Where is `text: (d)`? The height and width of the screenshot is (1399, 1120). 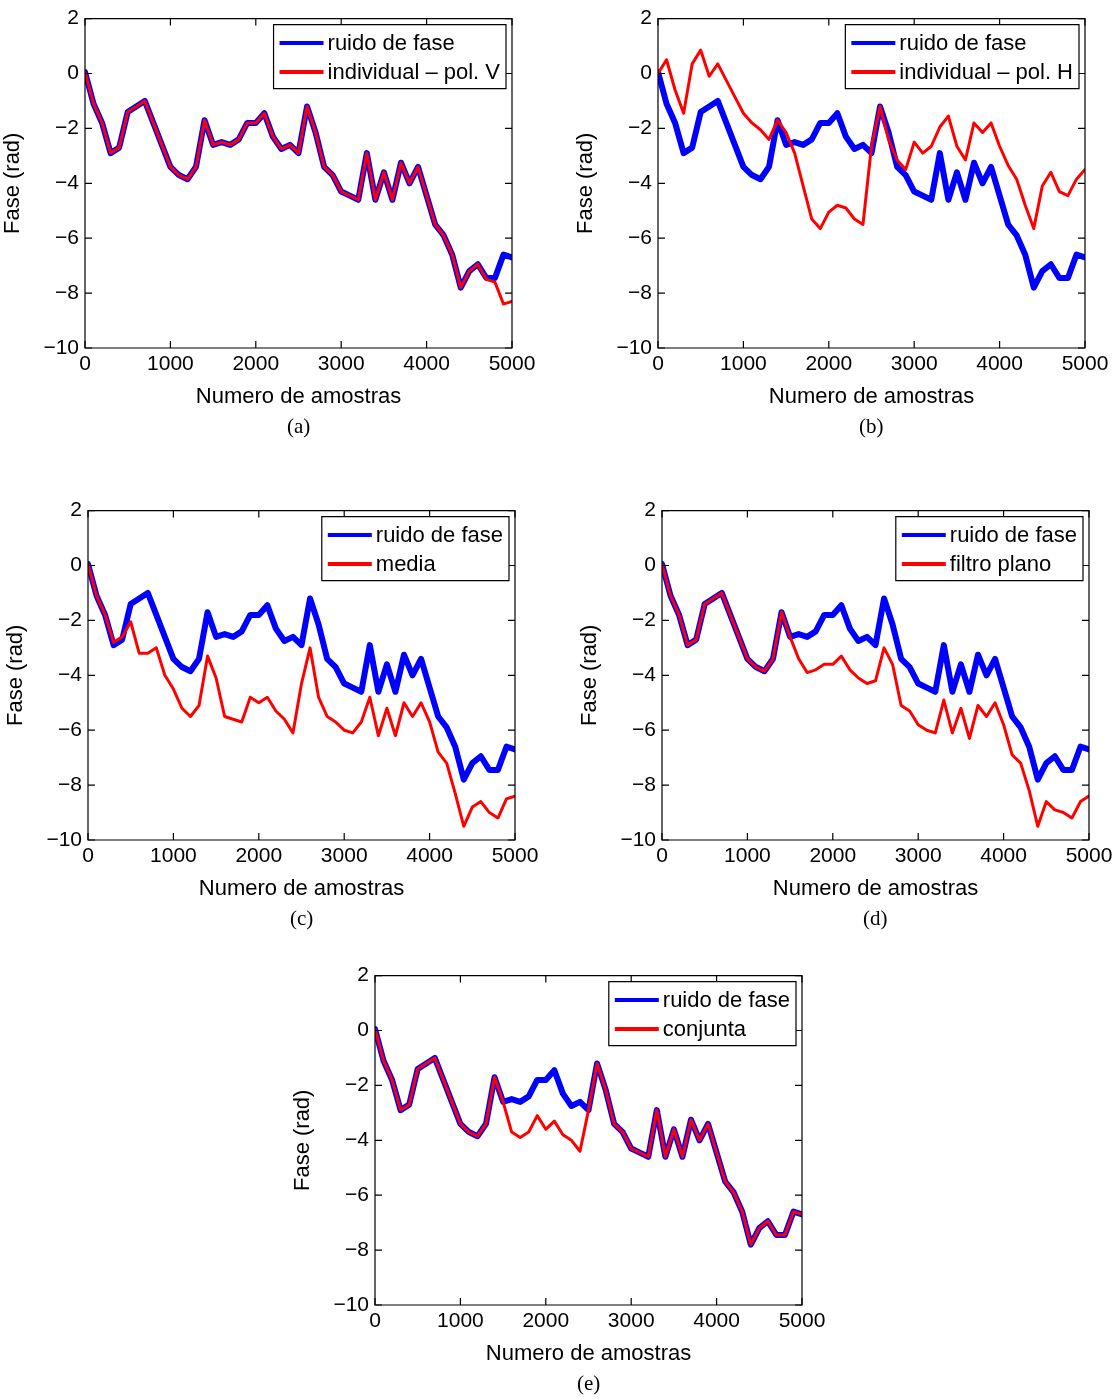 text: (d) is located at coordinates (875, 918).